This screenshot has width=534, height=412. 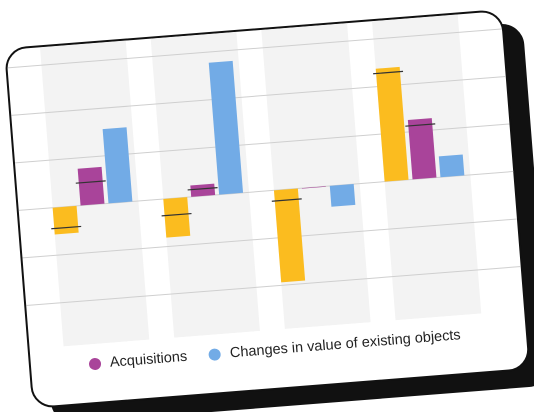 What do you see at coordinates (95, 364) in the screenshot?
I see `legend-swatch-acquisitions` at bounding box center [95, 364].